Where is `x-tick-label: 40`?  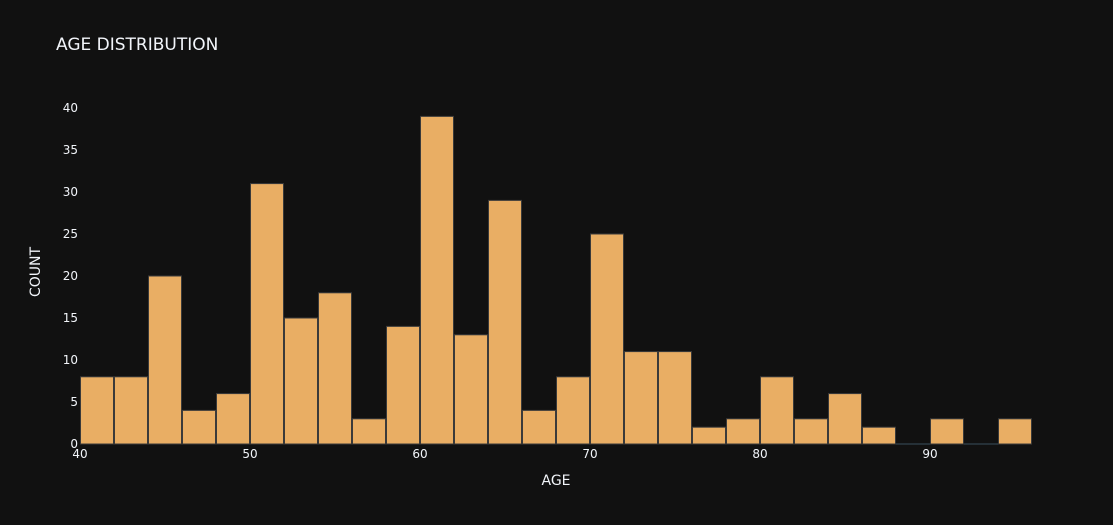
x-tick-label: 40 is located at coordinates (79, 454).